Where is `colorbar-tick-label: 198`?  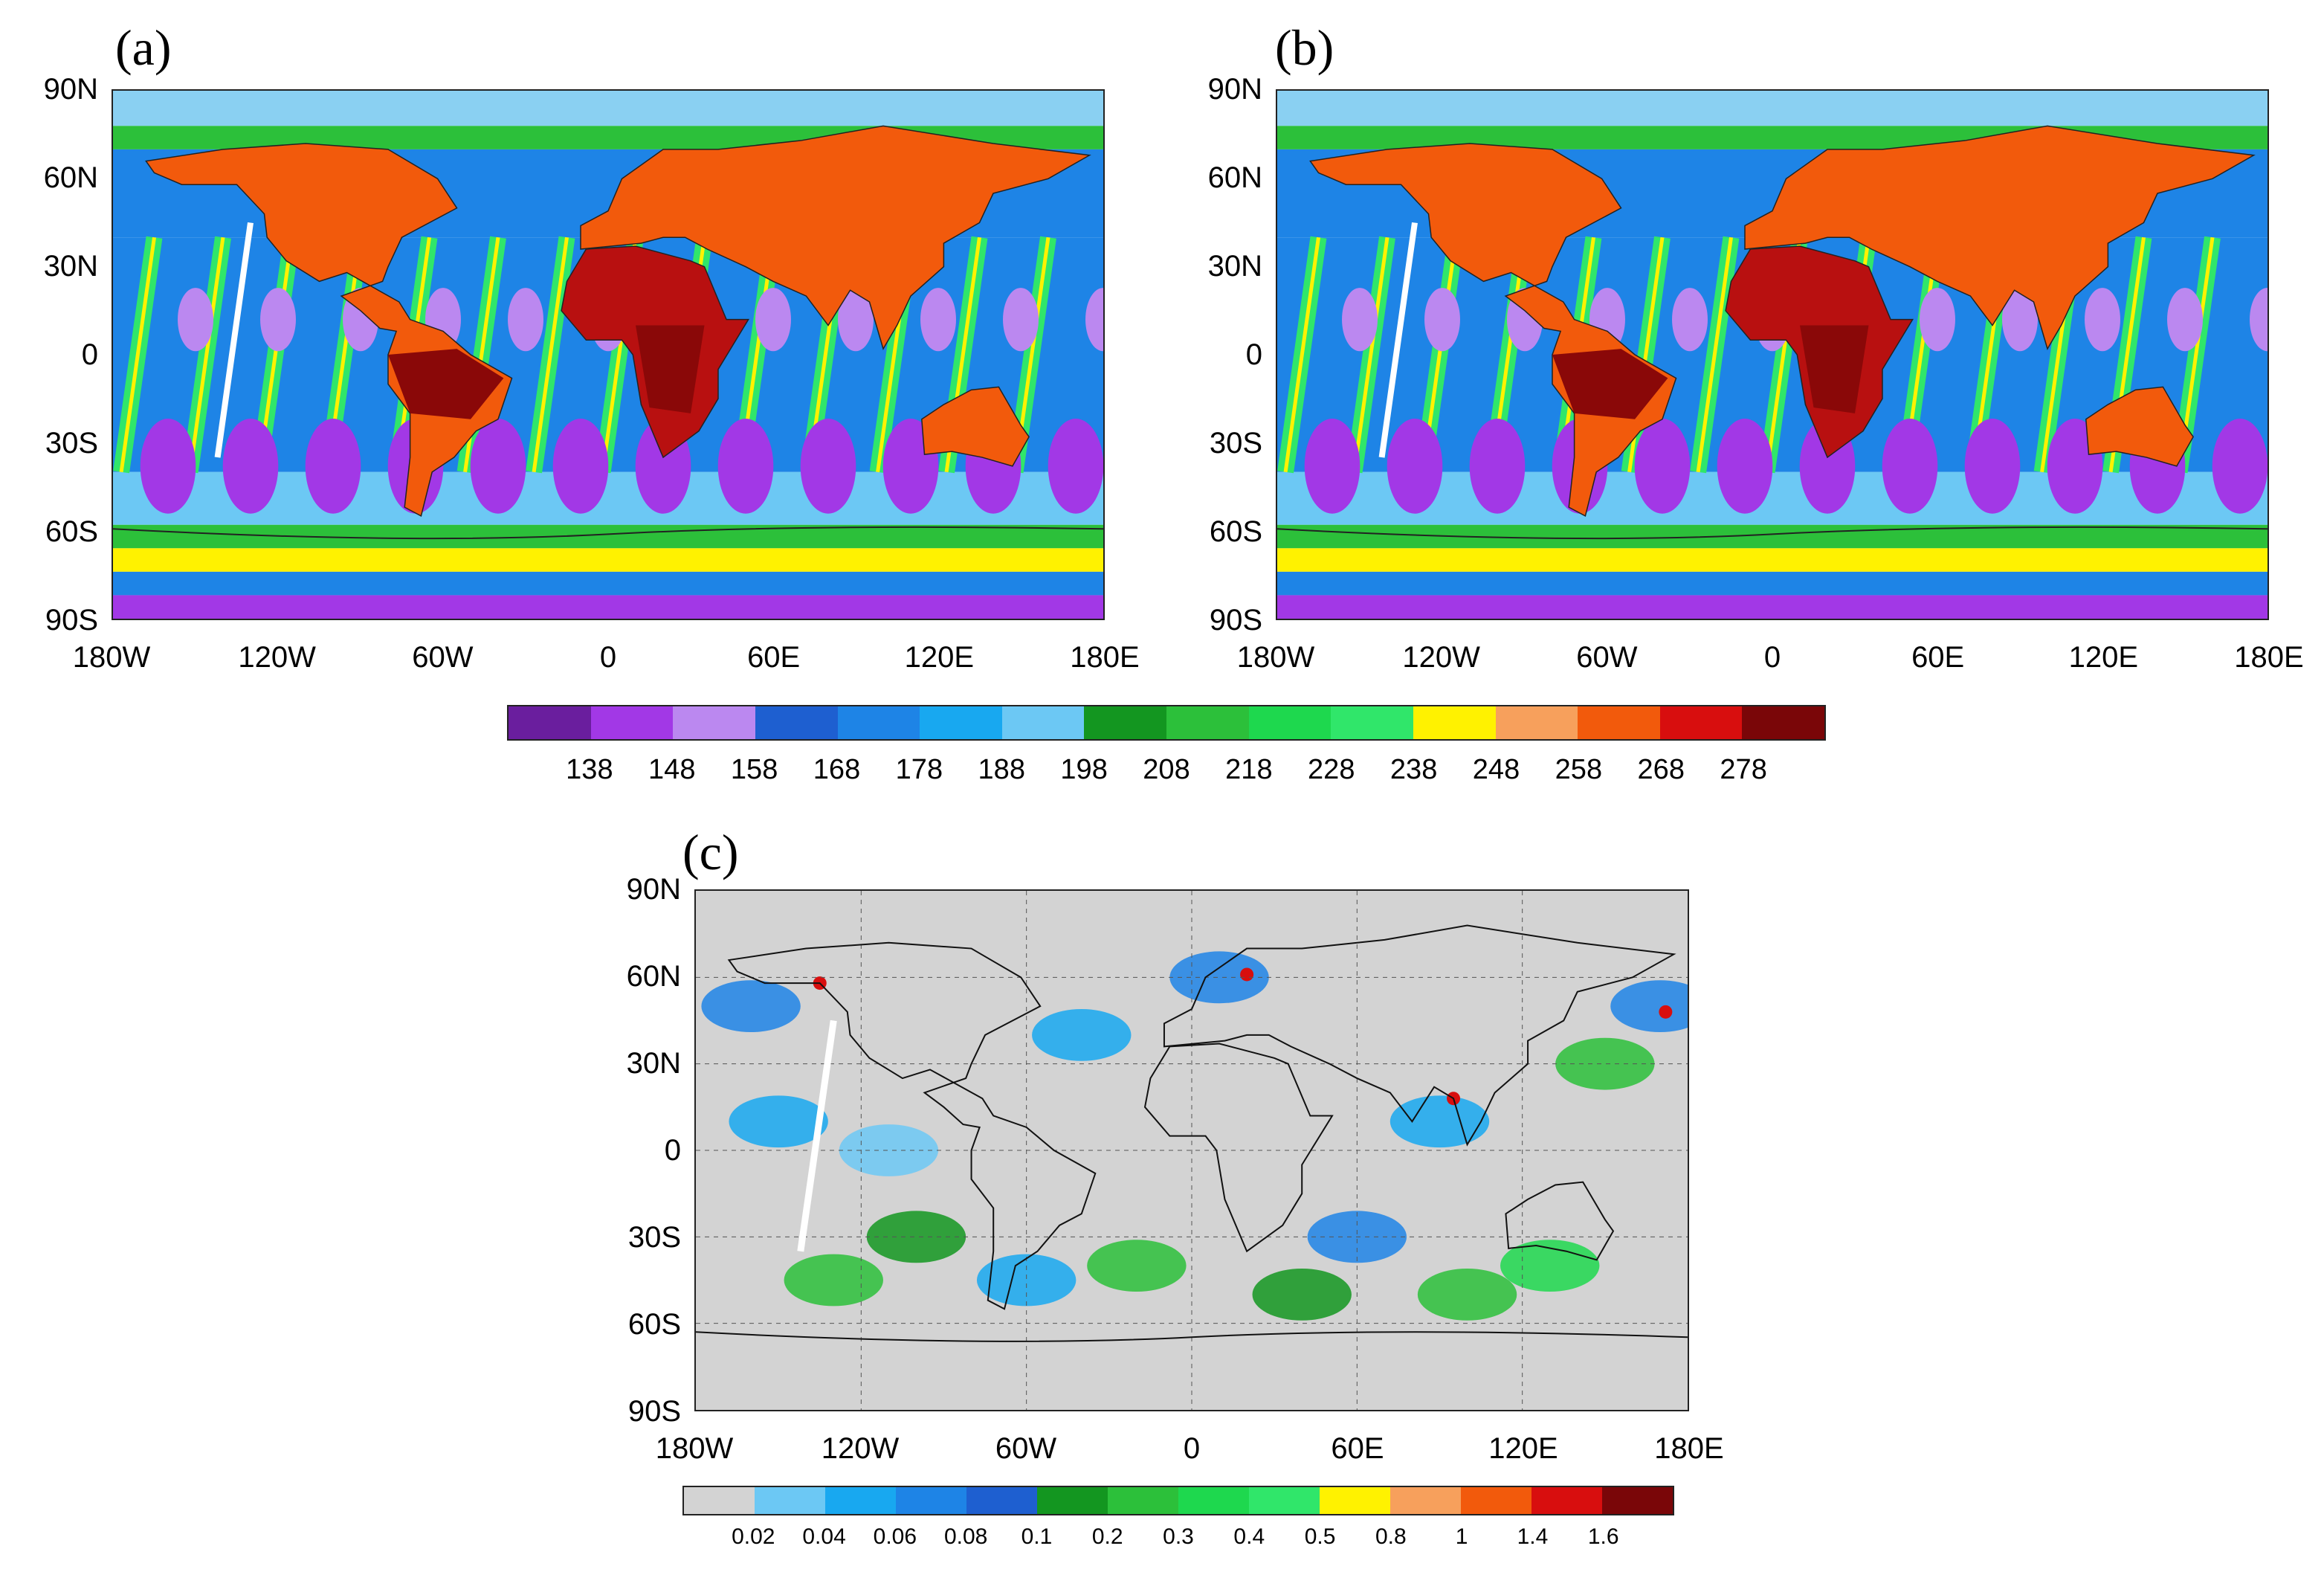
colorbar-tick-label: 198 is located at coordinates (1084, 769).